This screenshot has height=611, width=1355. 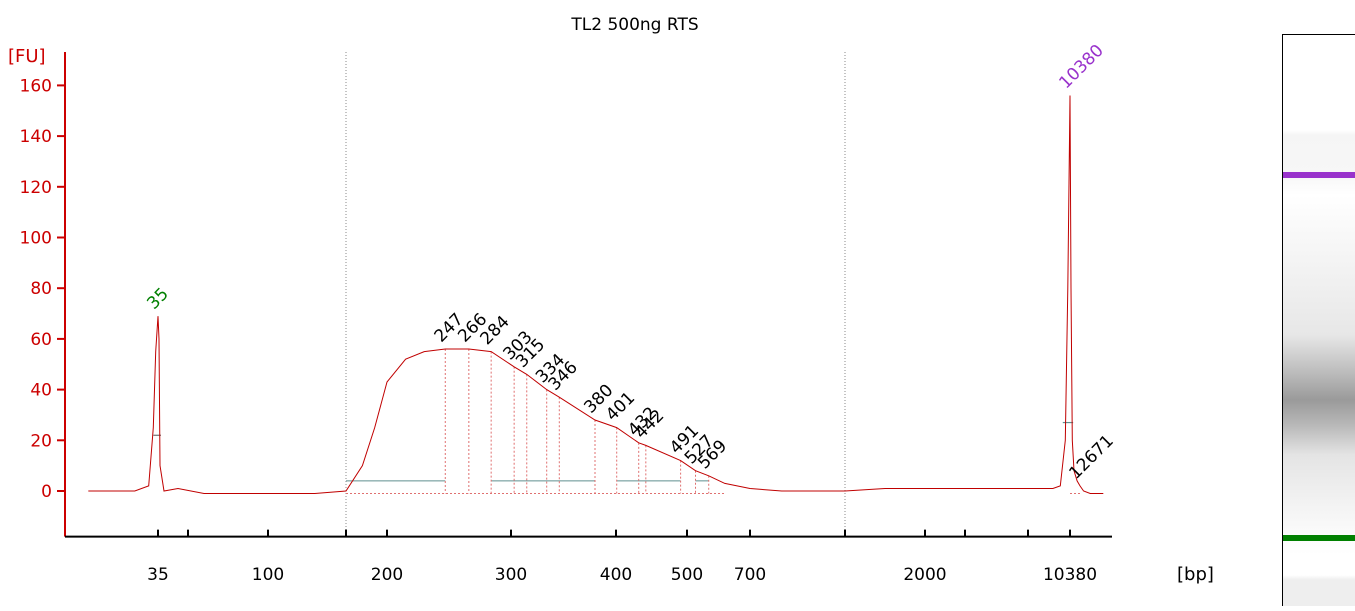 I want to click on x-tick-label: 500, so click(x=687, y=575).